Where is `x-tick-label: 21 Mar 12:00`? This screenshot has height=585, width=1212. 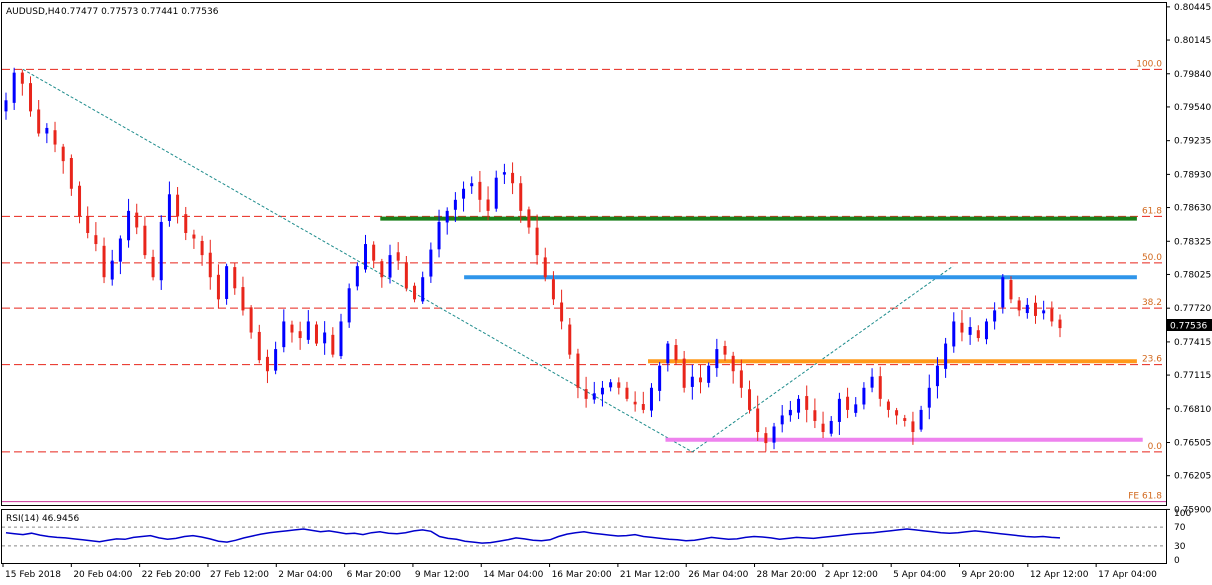
x-tick-label: 21 Mar 12:00 is located at coordinates (650, 575).